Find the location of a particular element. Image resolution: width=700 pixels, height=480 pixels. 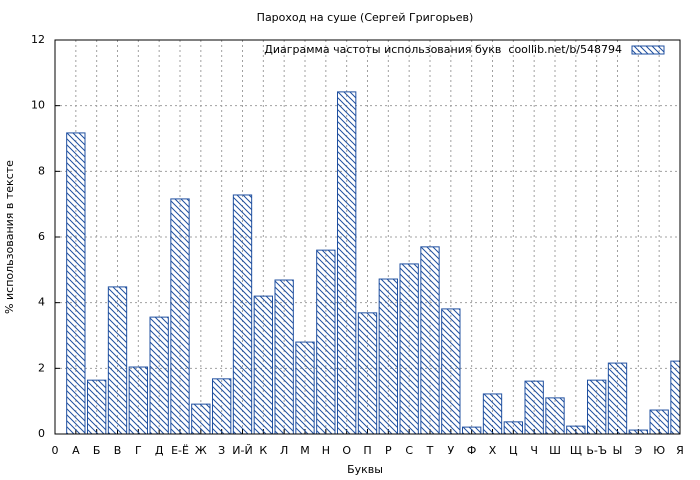

x-tick-label: П is located at coordinates (367, 450).